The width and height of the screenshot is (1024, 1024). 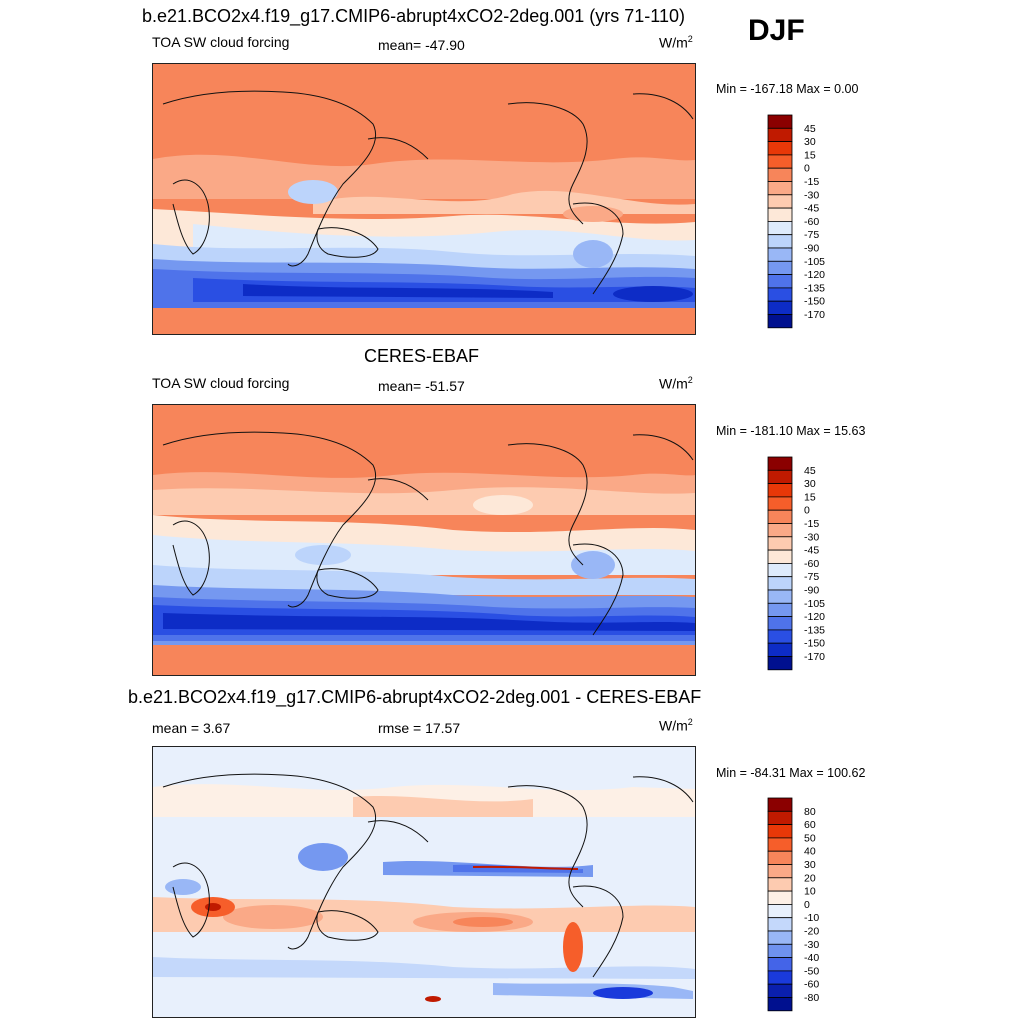 What do you see at coordinates (424, 540) in the screenshot?
I see `panel2-map` at bounding box center [424, 540].